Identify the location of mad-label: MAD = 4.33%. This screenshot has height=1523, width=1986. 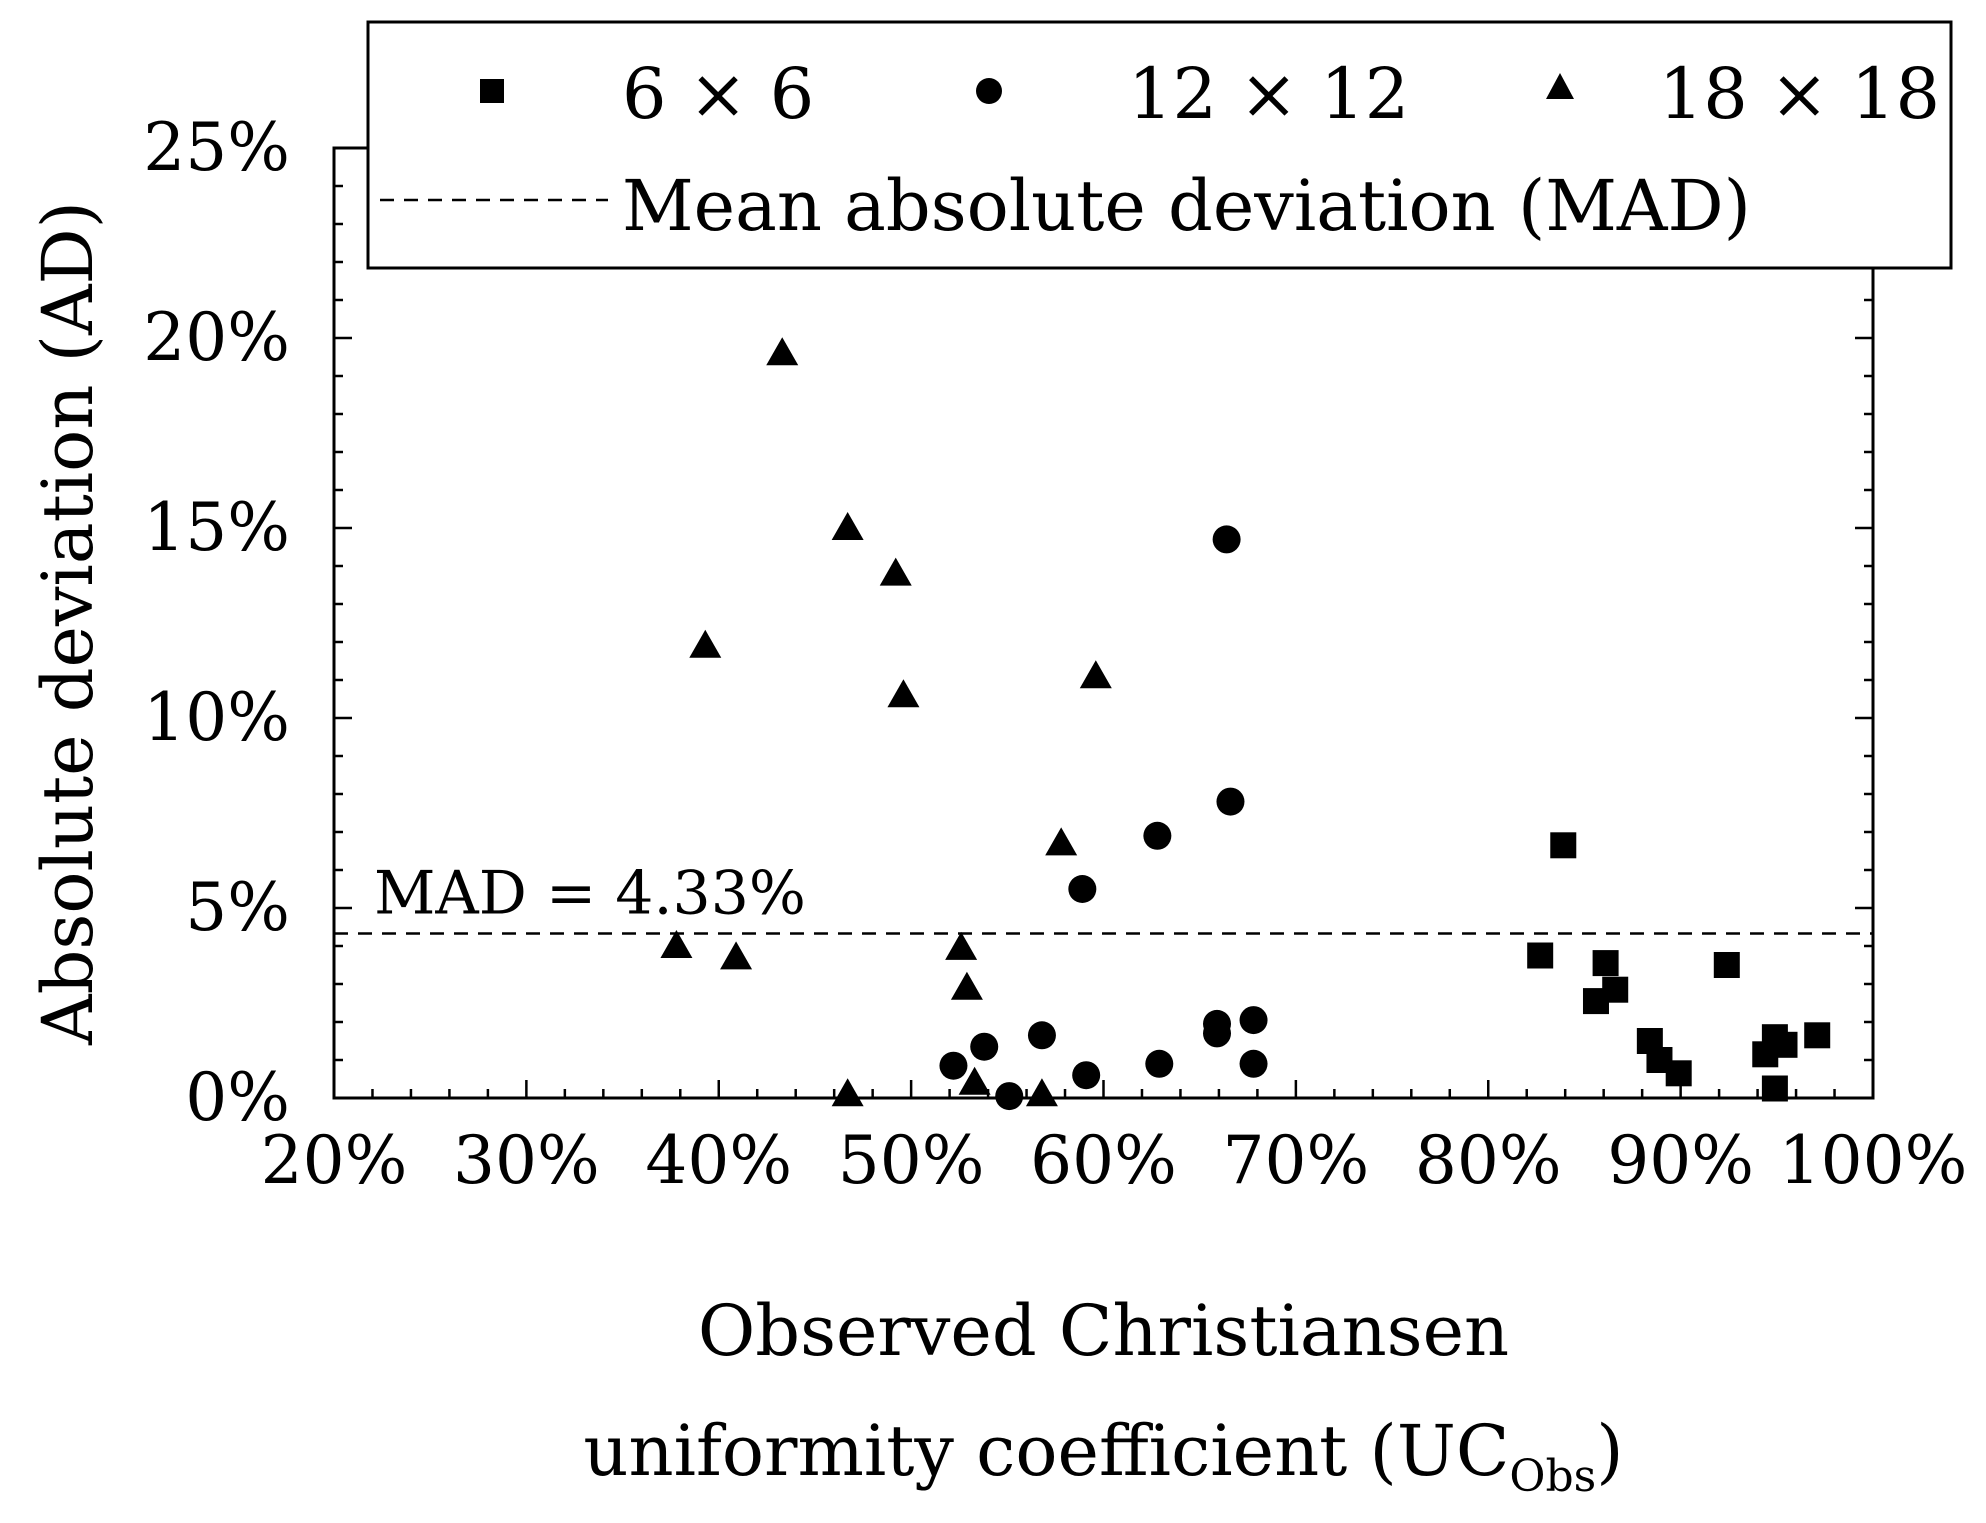
(590, 893).